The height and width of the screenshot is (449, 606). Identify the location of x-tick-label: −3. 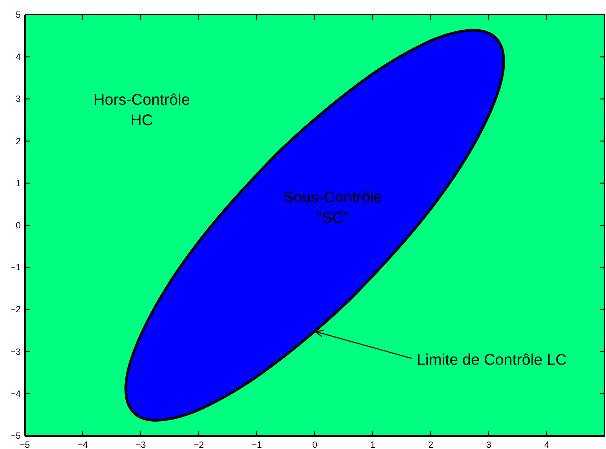
(141, 444).